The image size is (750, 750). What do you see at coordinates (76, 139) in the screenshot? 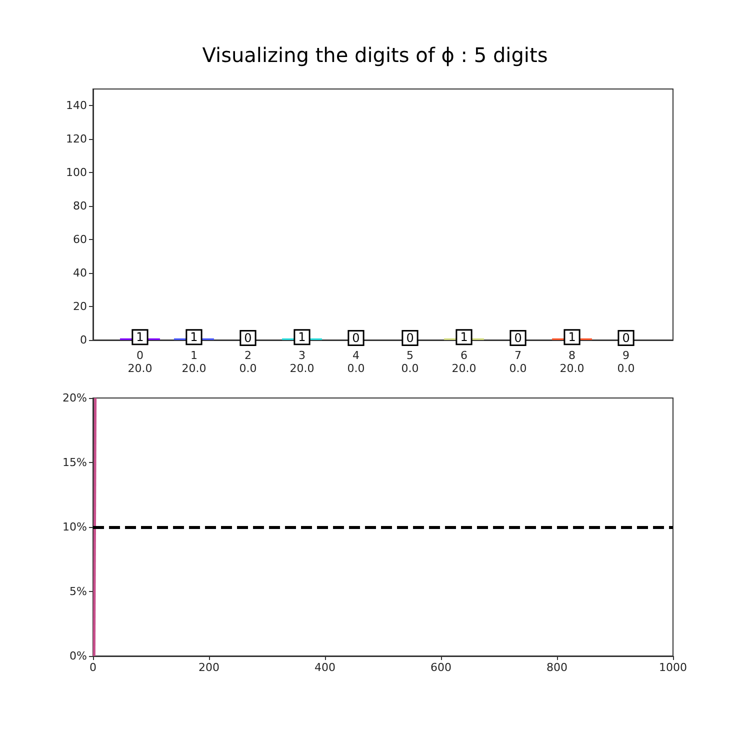
I see `y-tick-label: 120` at bounding box center [76, 139].